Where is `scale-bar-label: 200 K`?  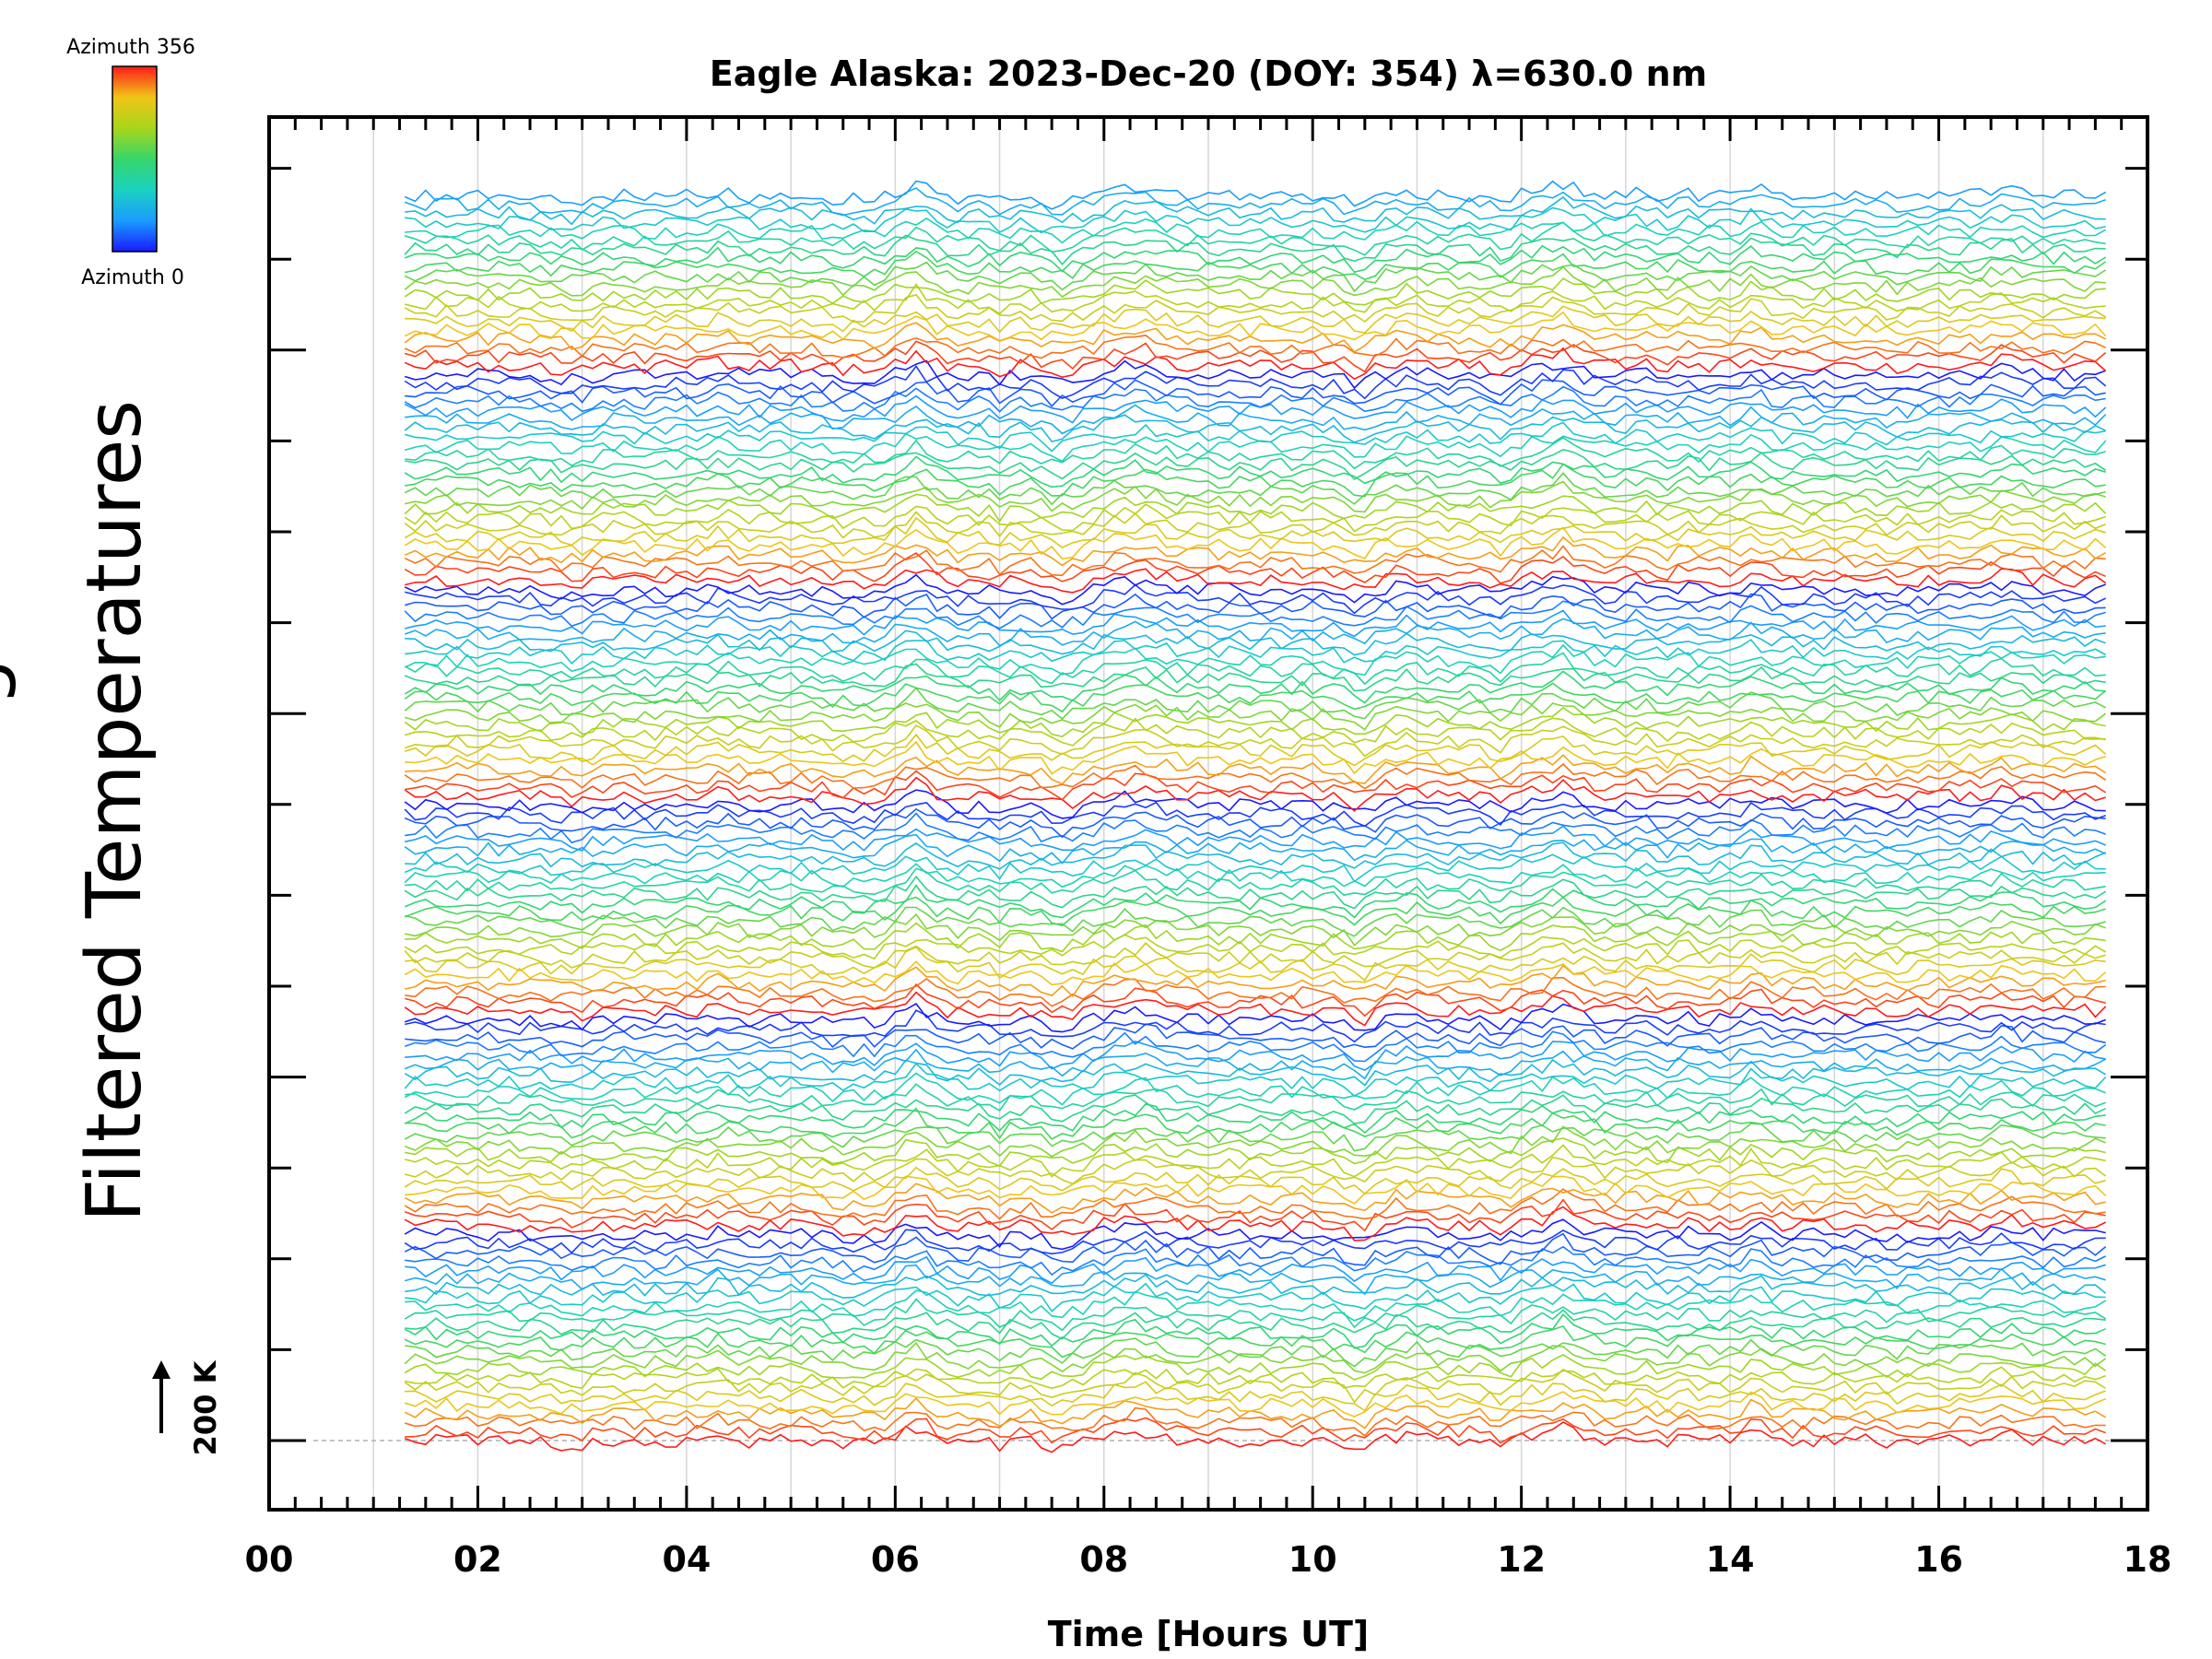 scale-bar-label: 200 K is located at coordinates (205, 1407).